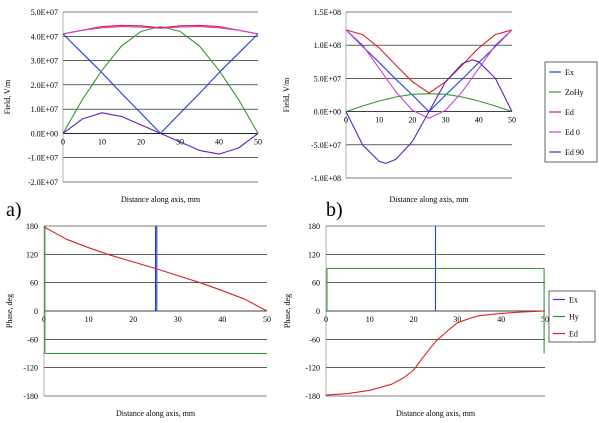  I want to click on legend-entry: Ed 90, so click(574, 152).